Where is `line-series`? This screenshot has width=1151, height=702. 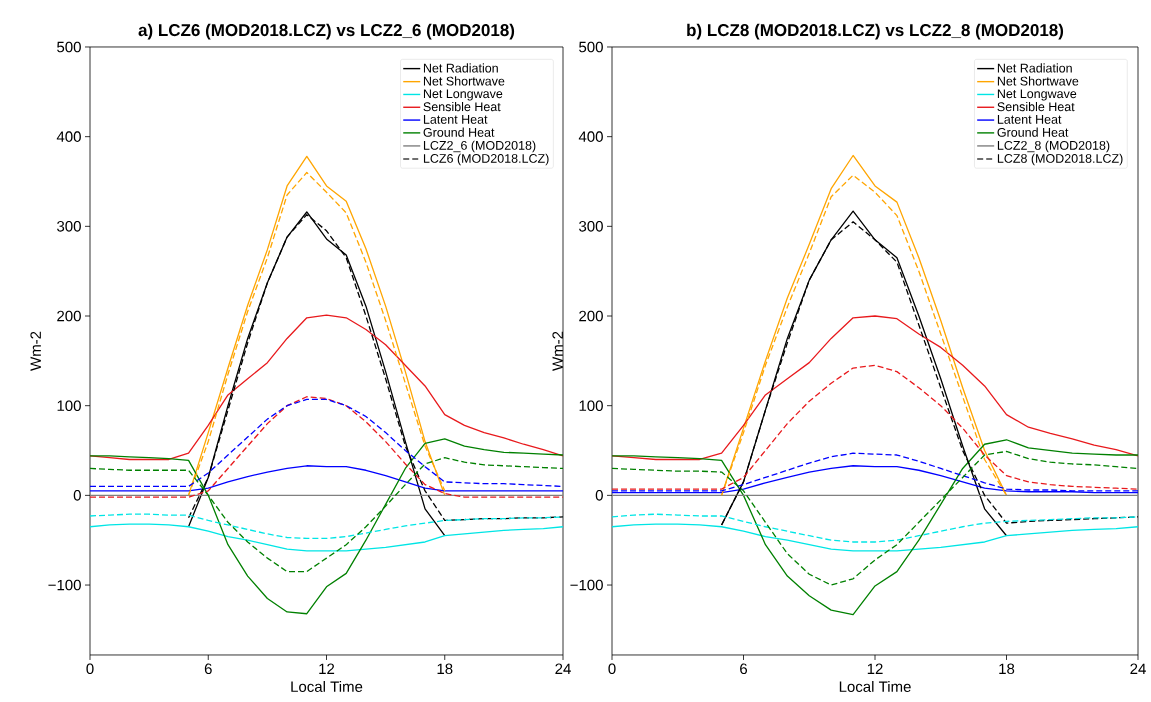
line-series is located at coordinates (327, 526).